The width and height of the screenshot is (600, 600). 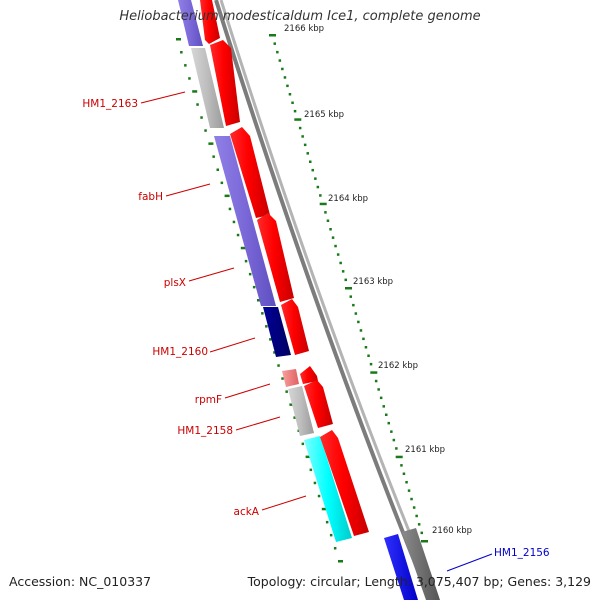 What do you see at coordinates (110, 104) in the screenshot?
I see `gene-label-hm1-2163: HM1_2163` at bounding box center [110, 104].